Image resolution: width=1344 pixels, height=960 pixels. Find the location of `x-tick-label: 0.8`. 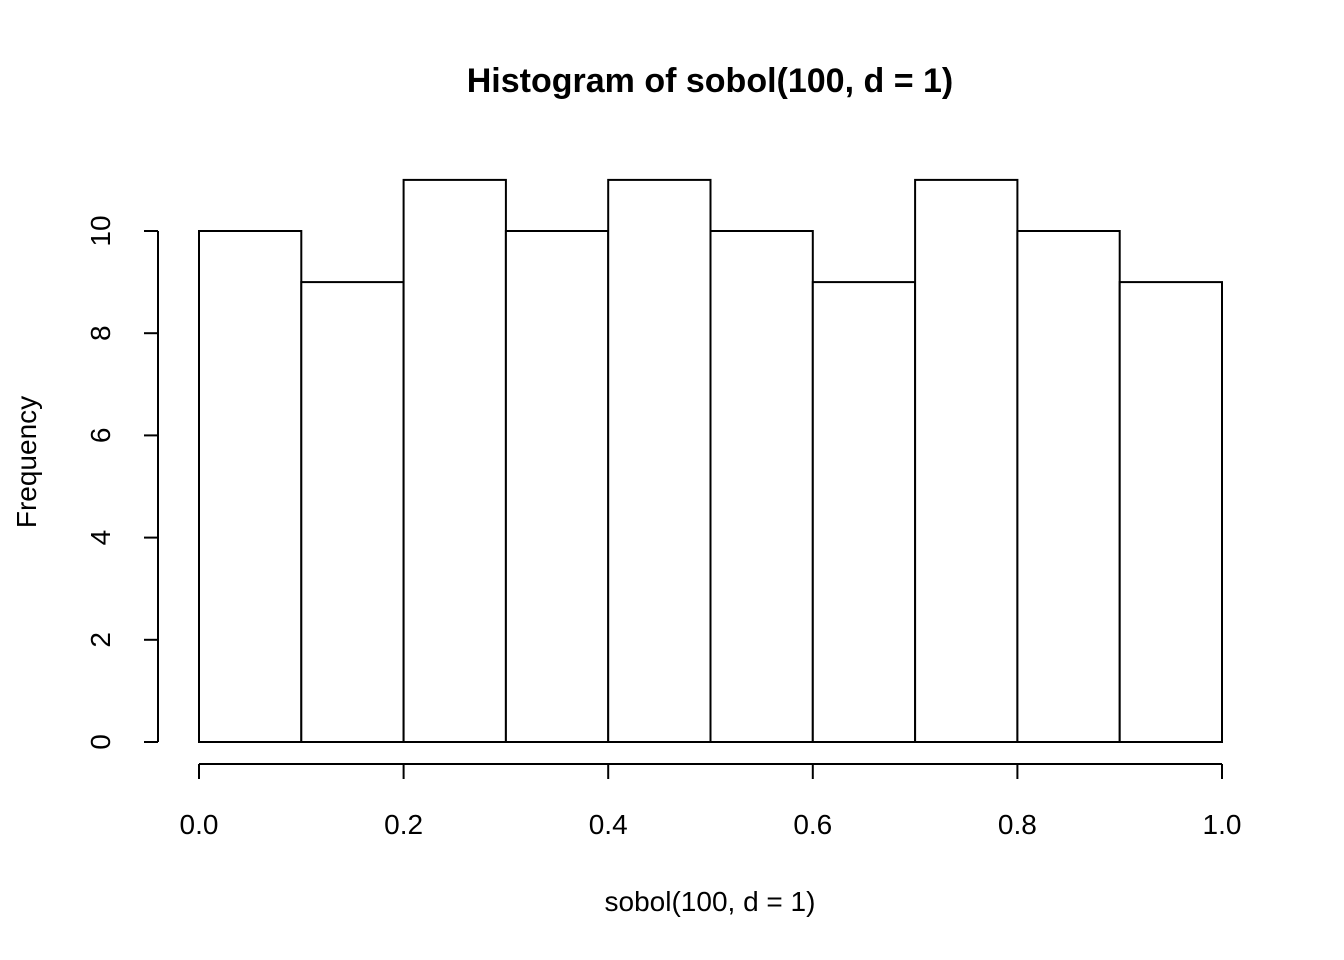

x-tick-label: 0.8 is located at coordinates (1017, 824).